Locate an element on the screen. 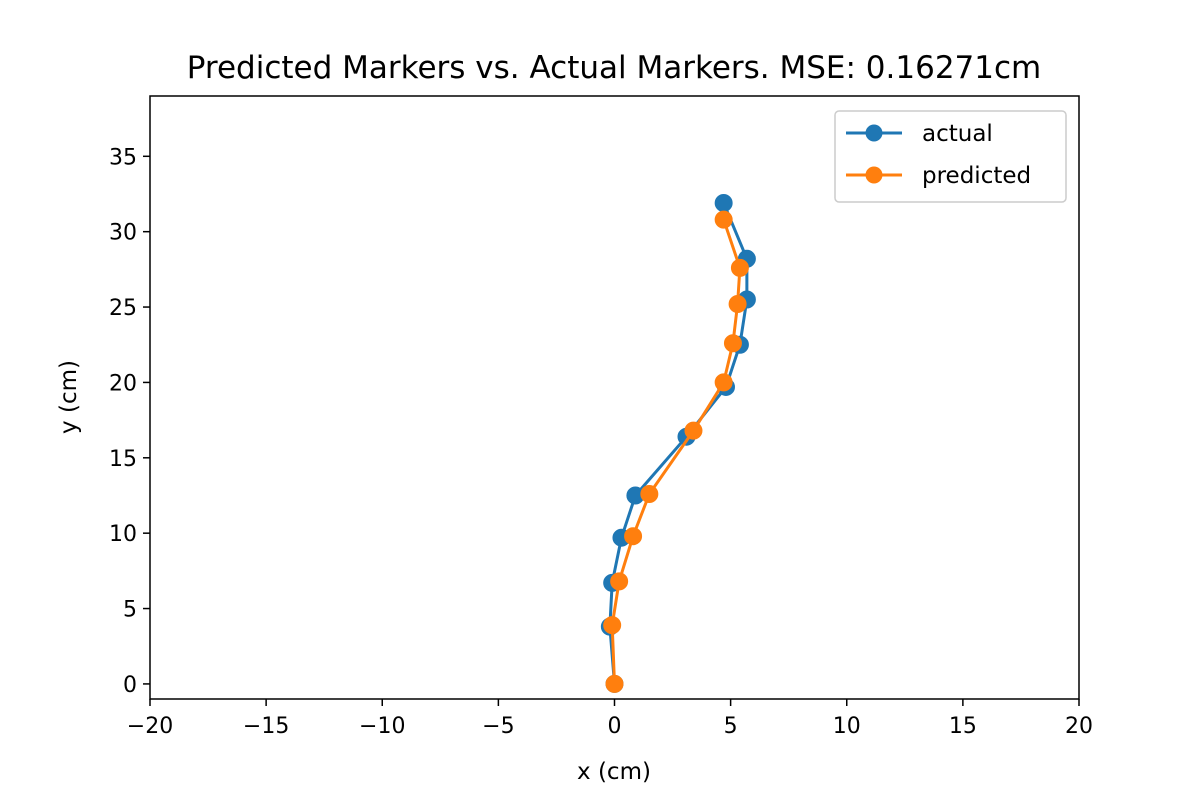 This screenshot has width=1200, height=800. x-tick-label: 10 is located at coordinates (847, 726).